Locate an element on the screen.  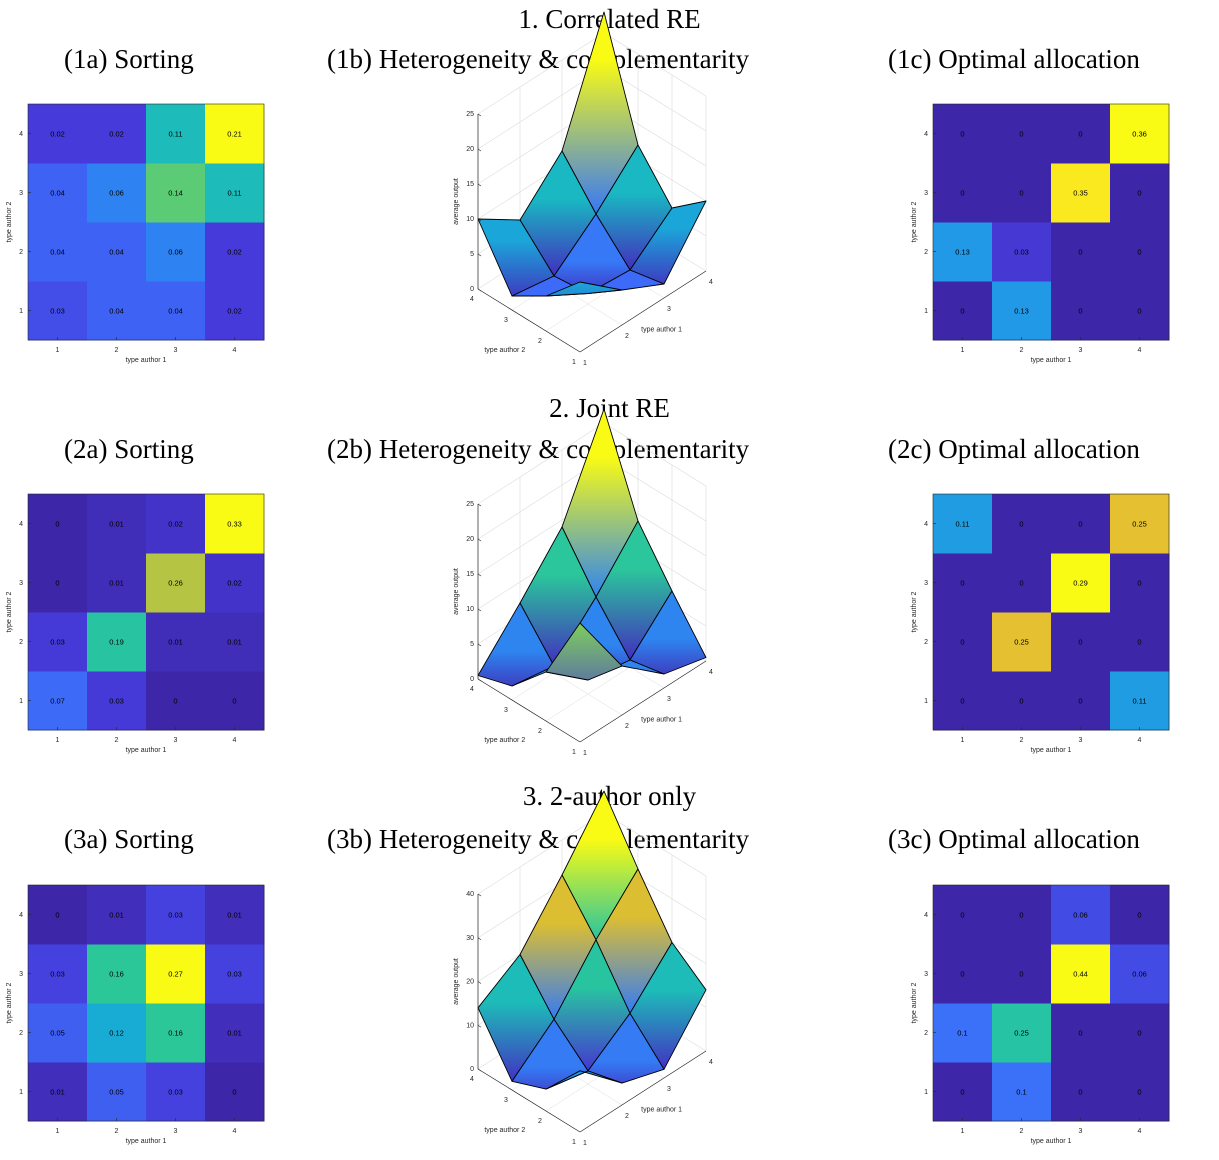
z-tick-label: 0 is located at coordinates (472, 289).